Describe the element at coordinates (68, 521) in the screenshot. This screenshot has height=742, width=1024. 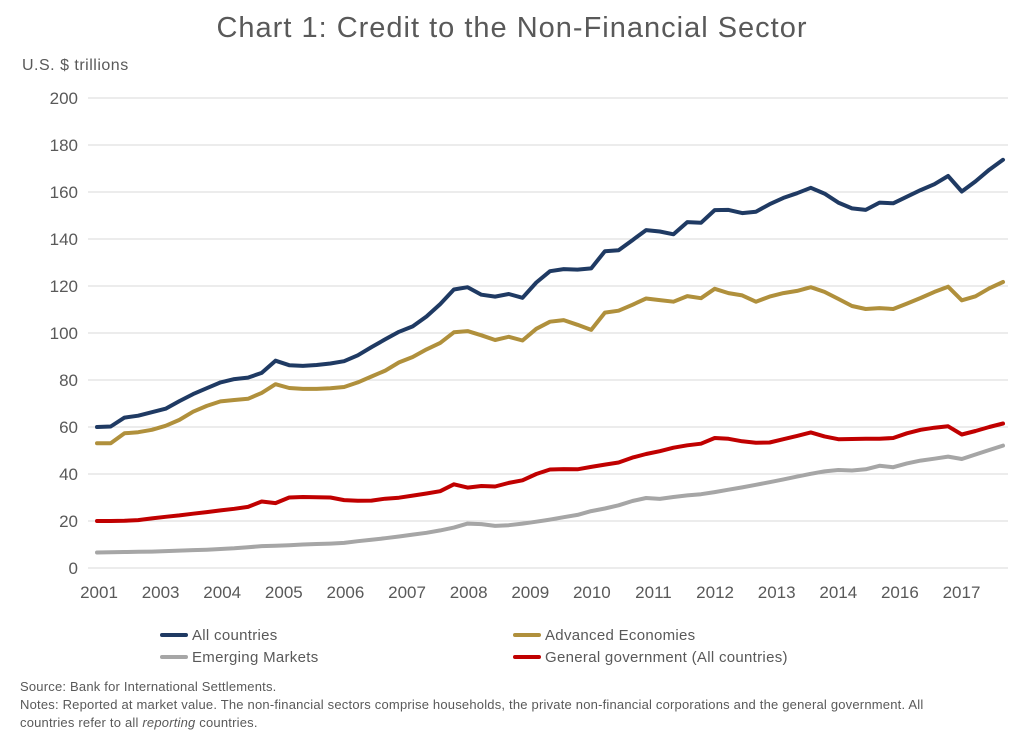
I see `y-tick-label-20: 20` at that location.